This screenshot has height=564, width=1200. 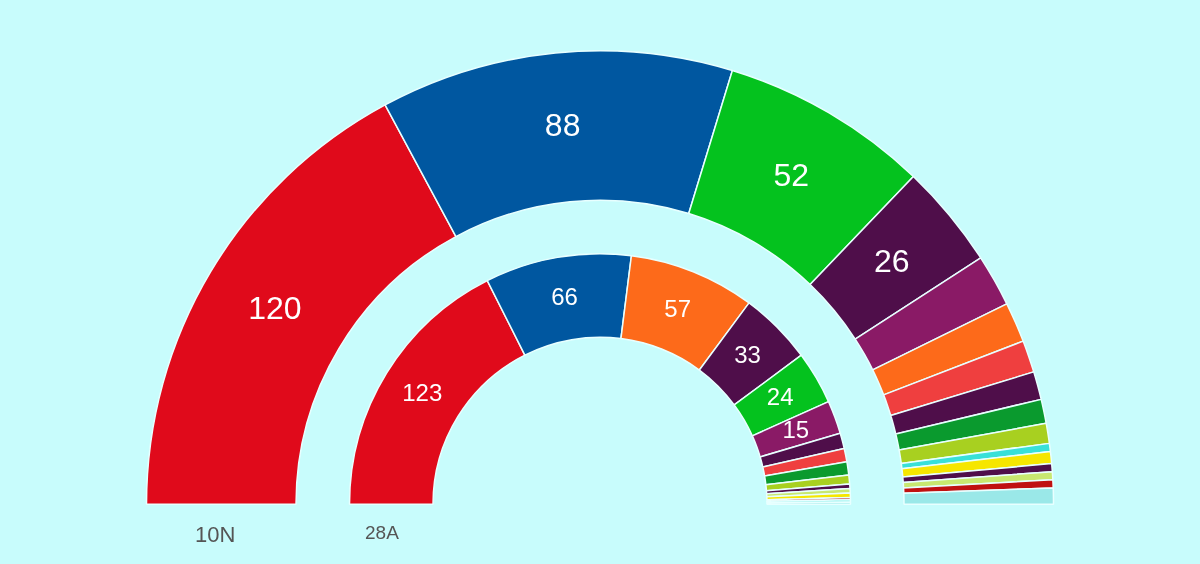 I want to click on data-label: 52, so click(x=791, y=175).